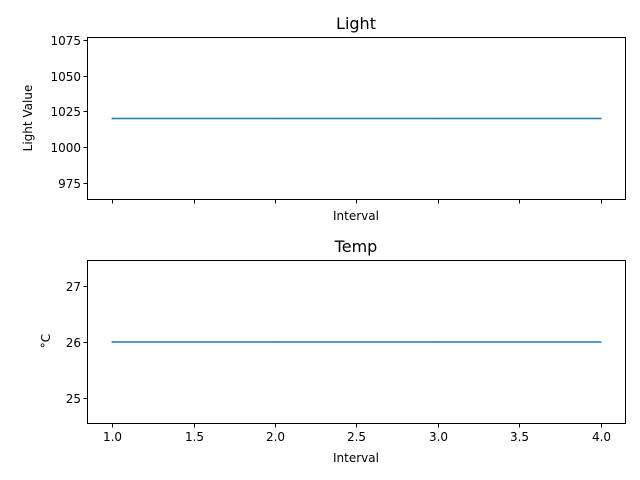  I want to click on temp-x-tick-label: 2.0, so click(275, 437).